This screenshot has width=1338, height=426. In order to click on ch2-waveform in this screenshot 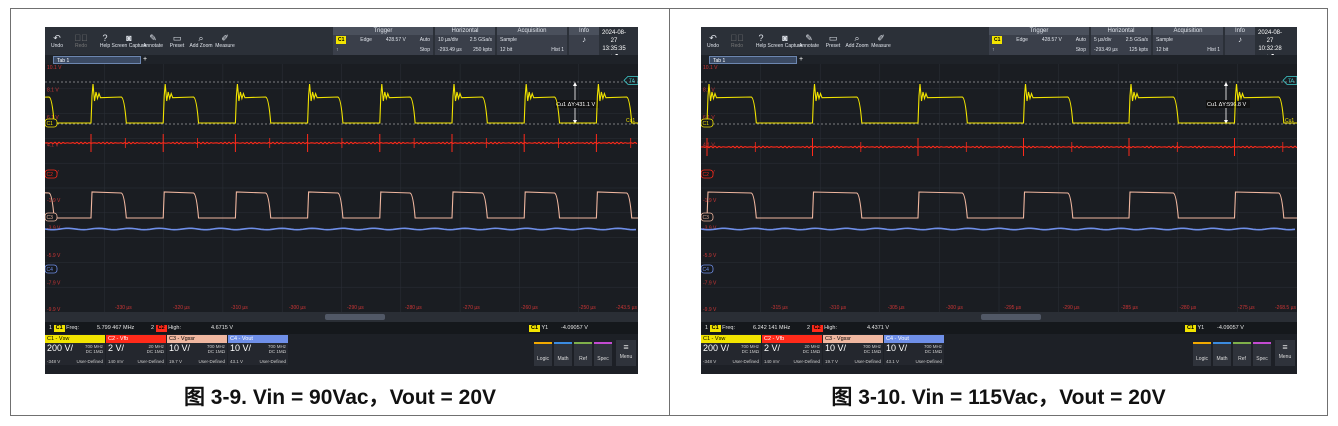, I will do `click(999, 147)`.